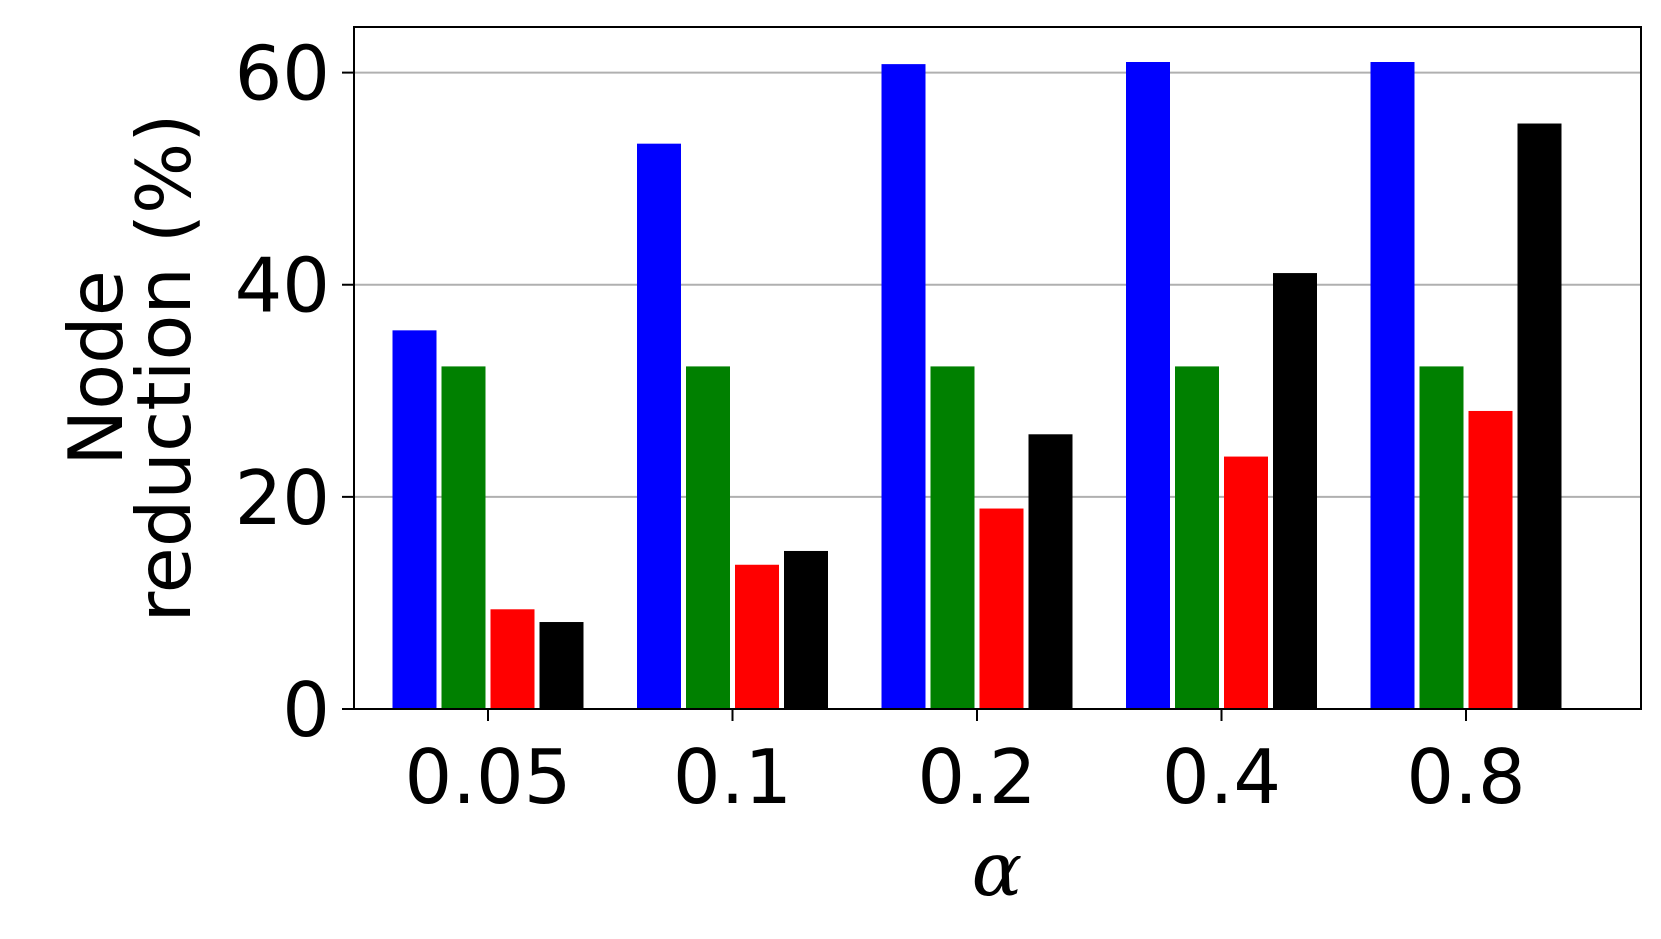  Describe the element at coordinates (306, 710) in the screenshot. I see `y-tick-label: 0` at that location.